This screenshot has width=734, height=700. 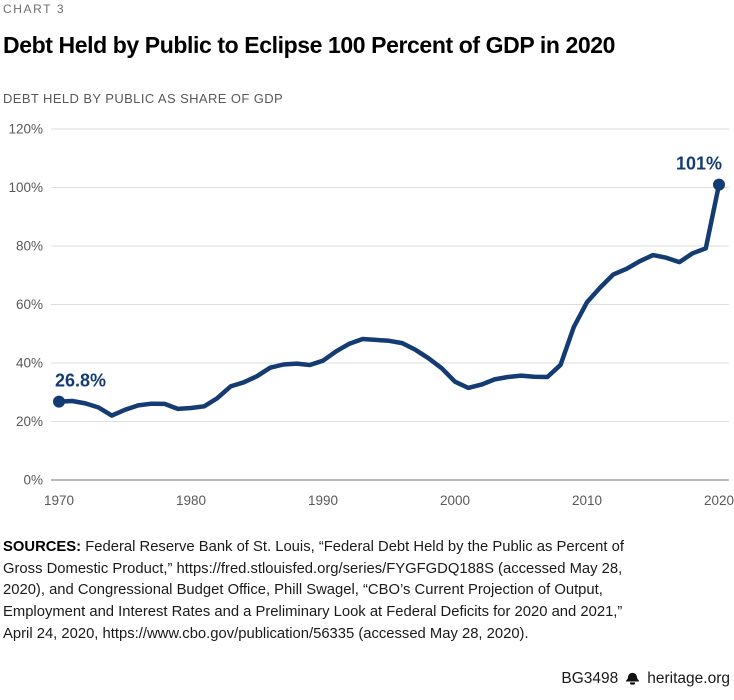 I want to click on chart-kicker: CHART 3, so click(x=34, y=9).